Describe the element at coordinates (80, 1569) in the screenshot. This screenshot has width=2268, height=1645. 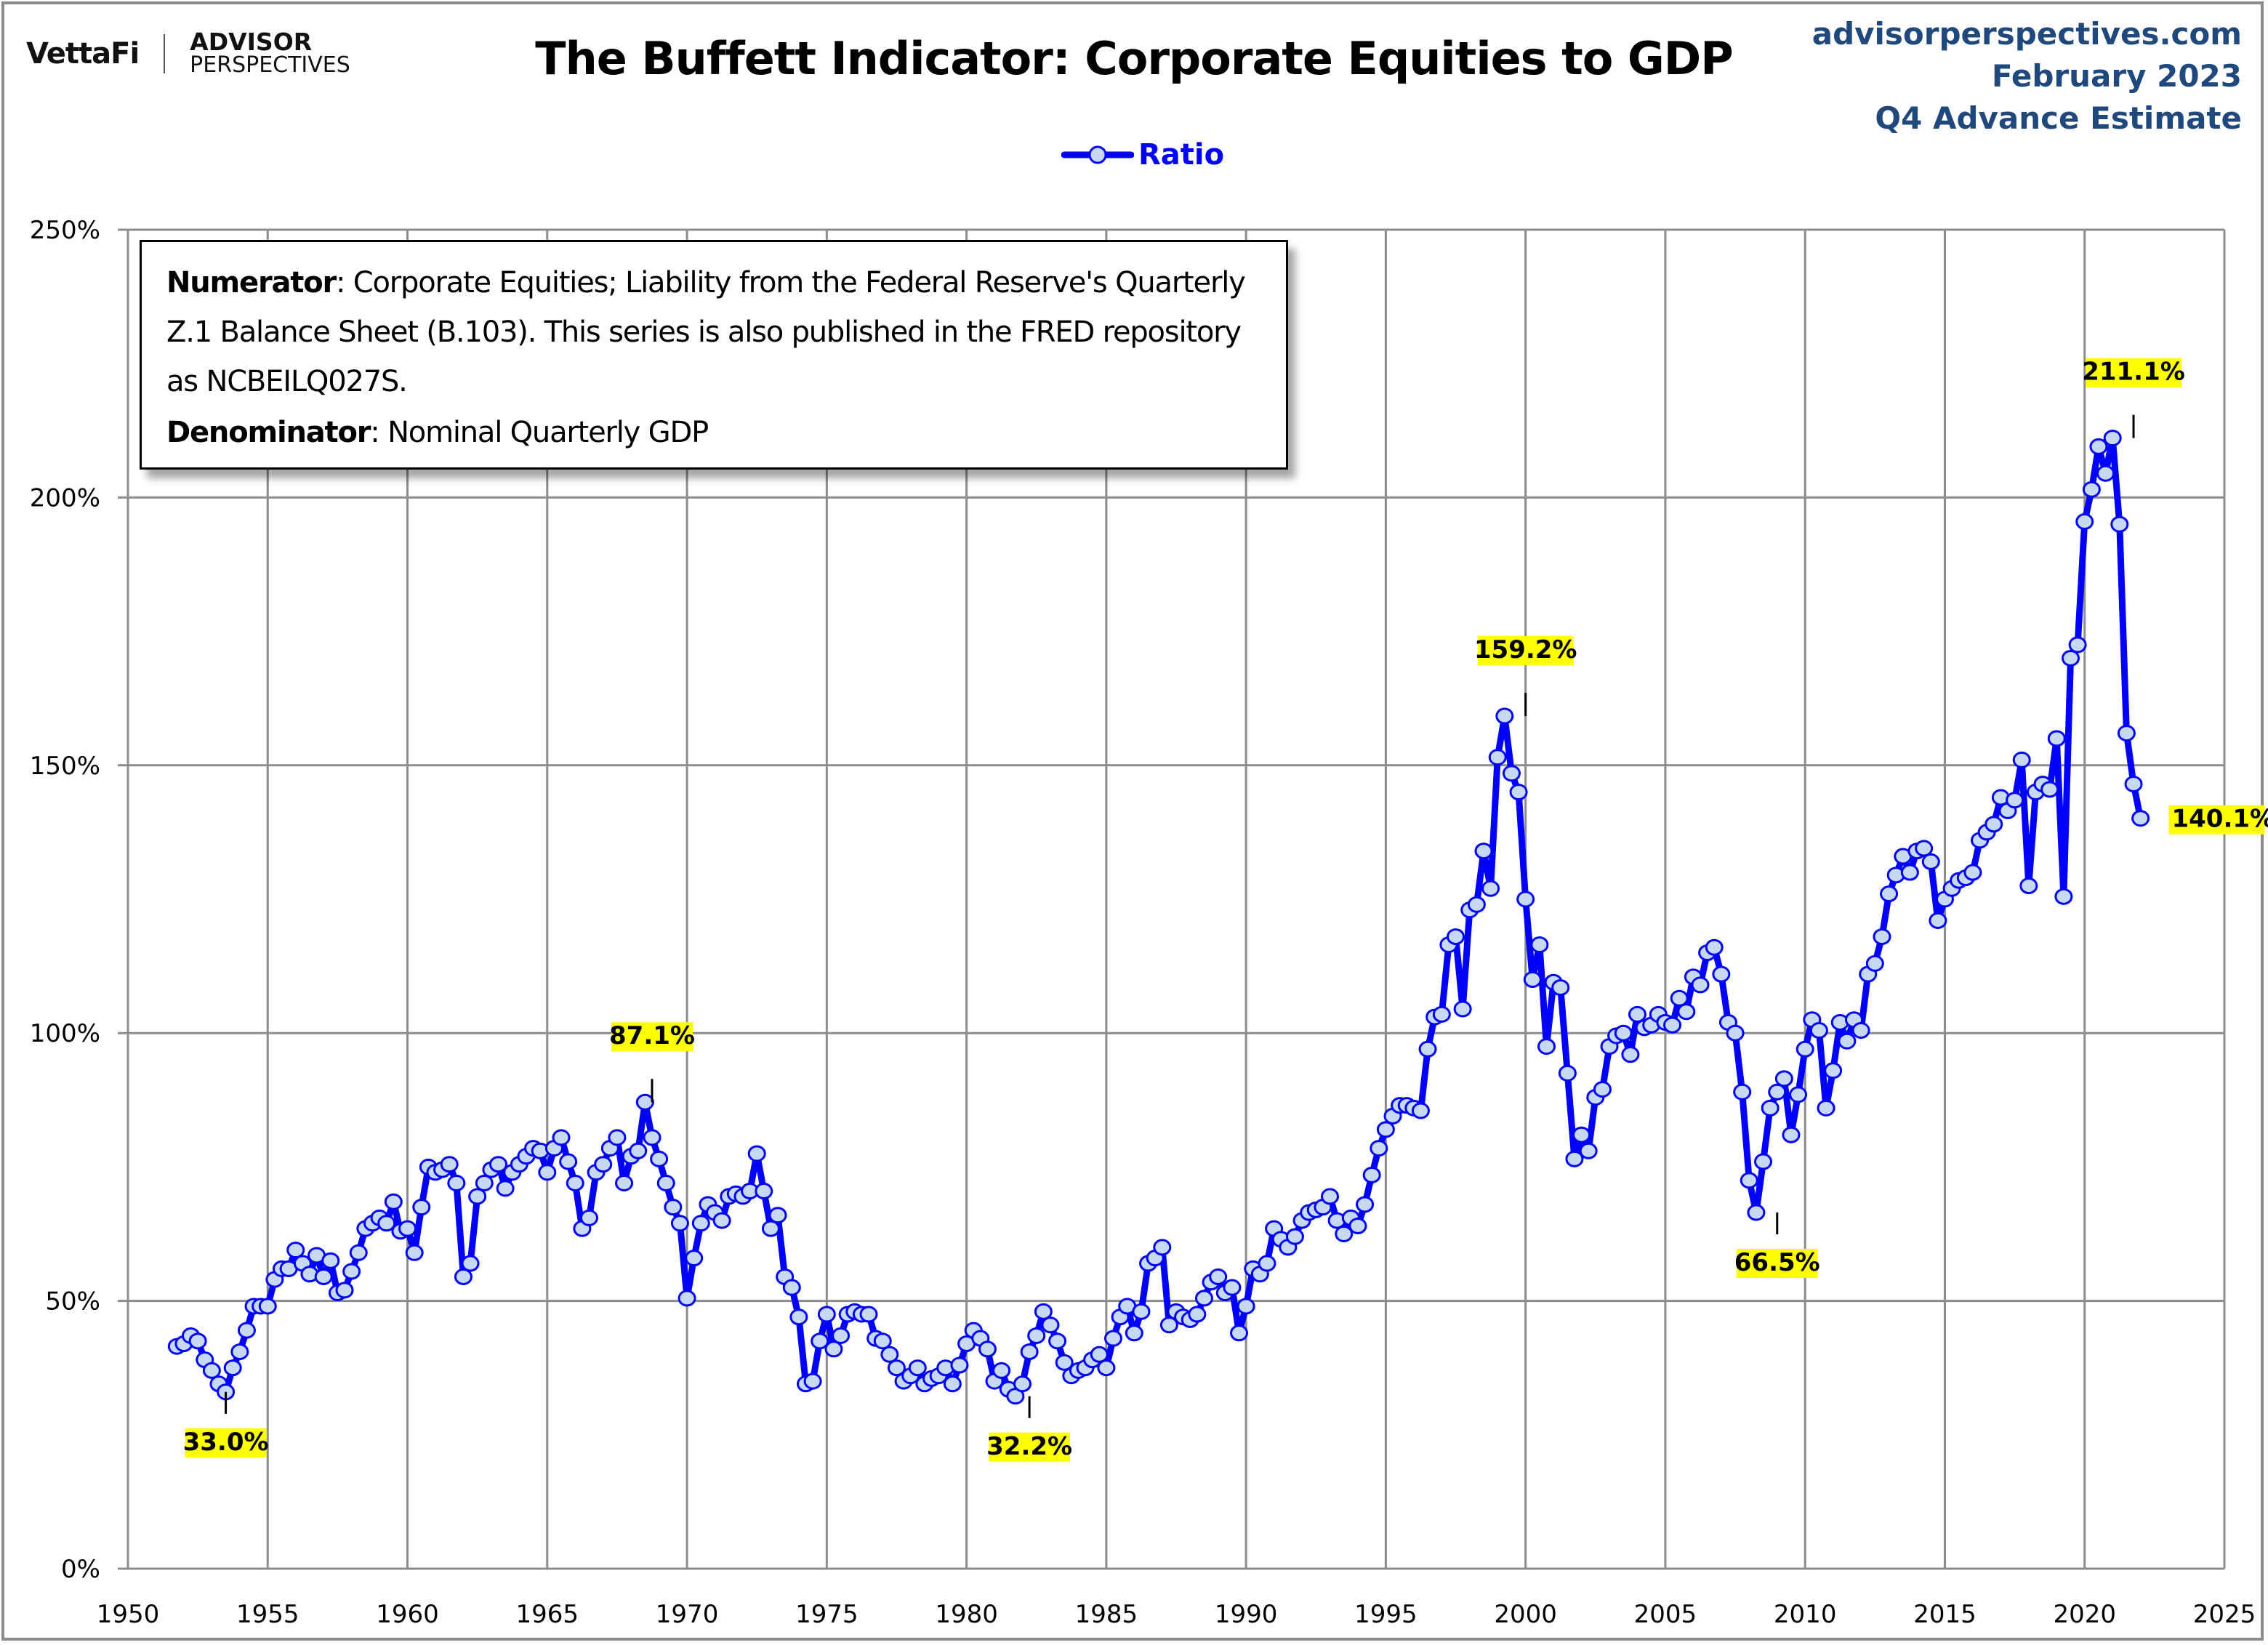
I see `y-tick-label: 0%` at that location.